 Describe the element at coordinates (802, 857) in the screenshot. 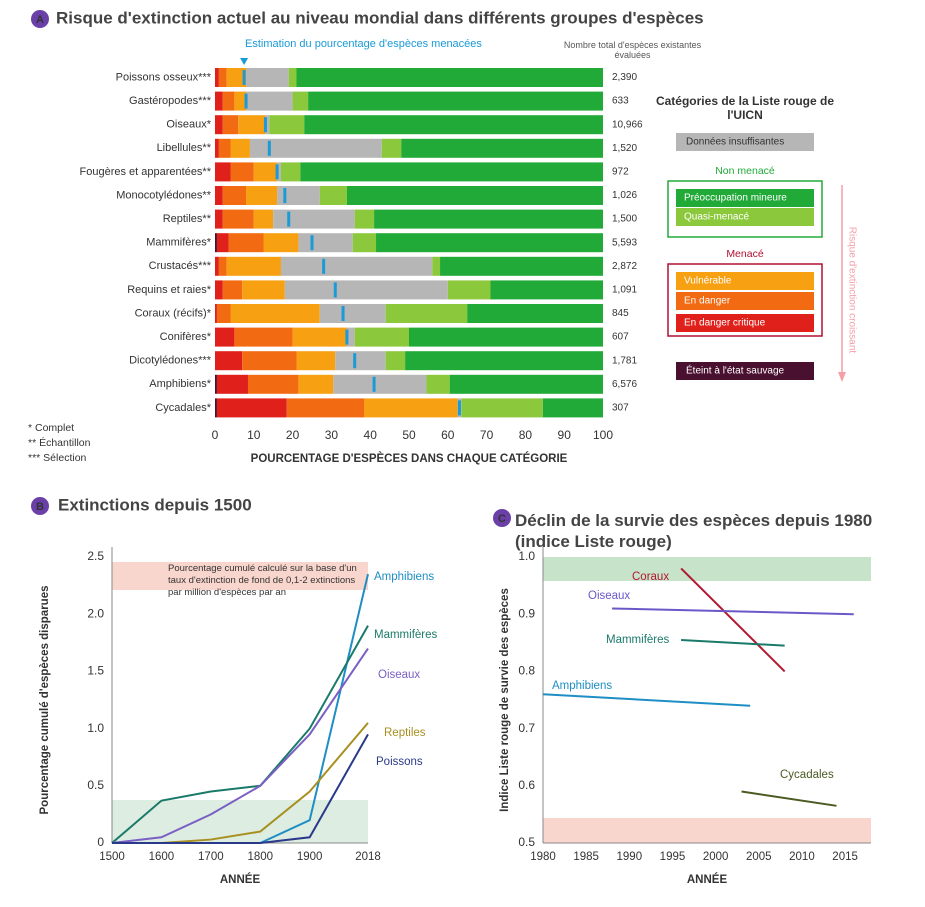

I see `x-tick-label: 2010` at that location.